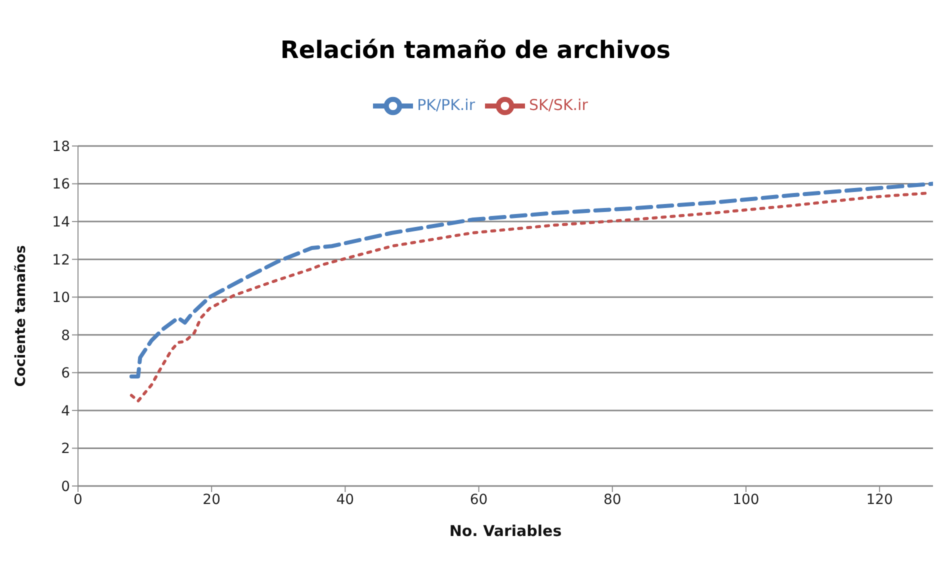  I want to click on y-tick-label: 4, so click(65, 411).